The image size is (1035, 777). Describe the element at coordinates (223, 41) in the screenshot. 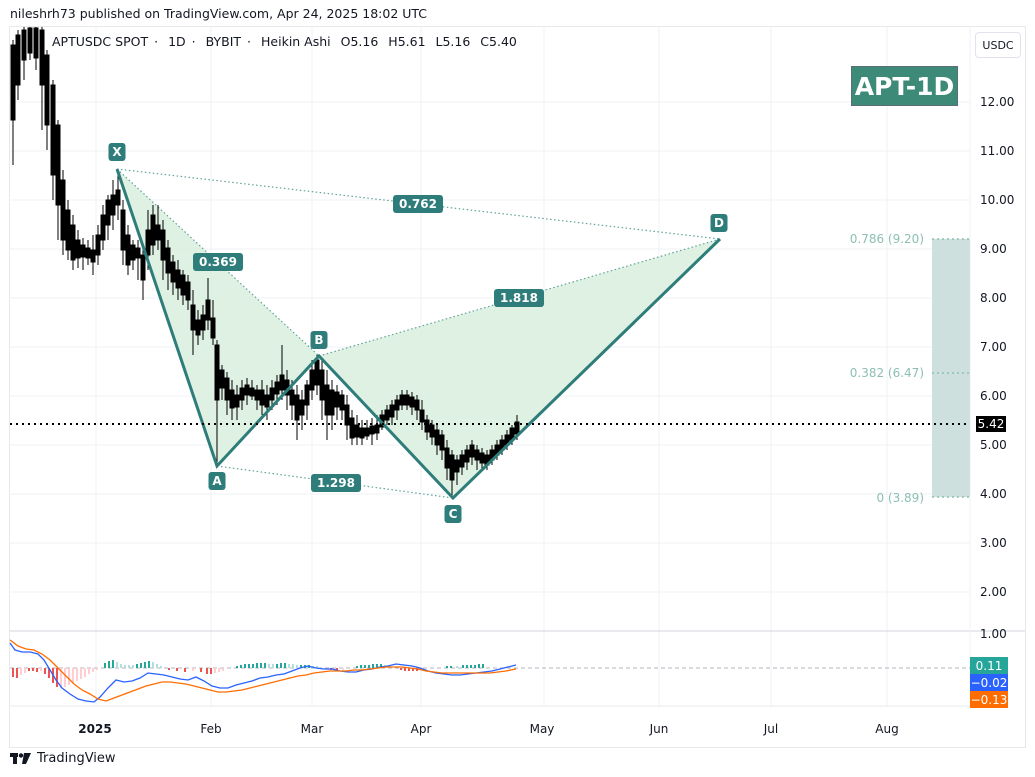

I see `legend-exchange: BYBIT` at that location.